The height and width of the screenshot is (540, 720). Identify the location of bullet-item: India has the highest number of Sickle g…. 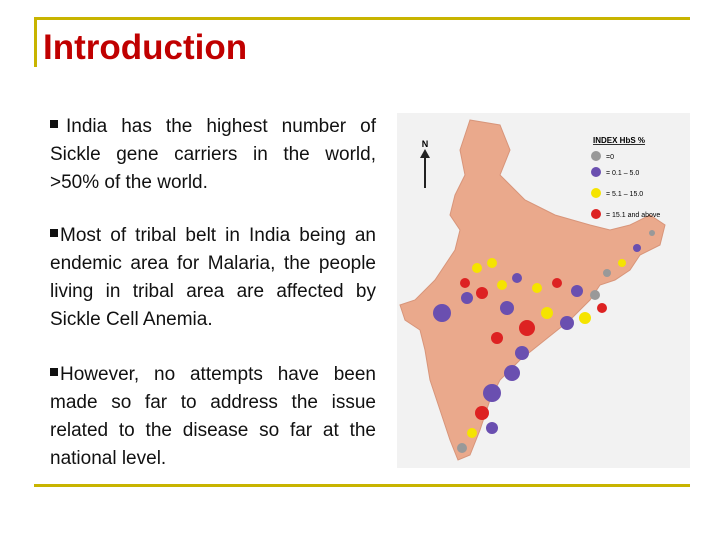
(213, 155).